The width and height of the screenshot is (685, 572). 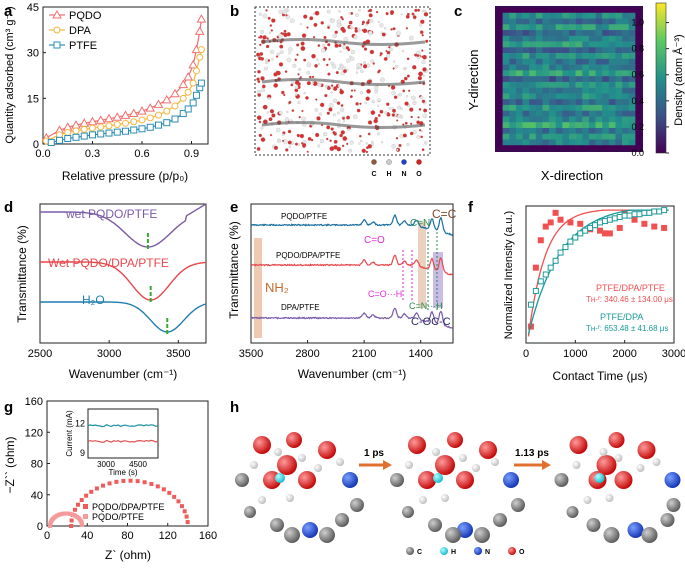 What do you see at coordinates (57, 30) in the screenshot?
I see `legend-marker` at bounding box center [57, 30].